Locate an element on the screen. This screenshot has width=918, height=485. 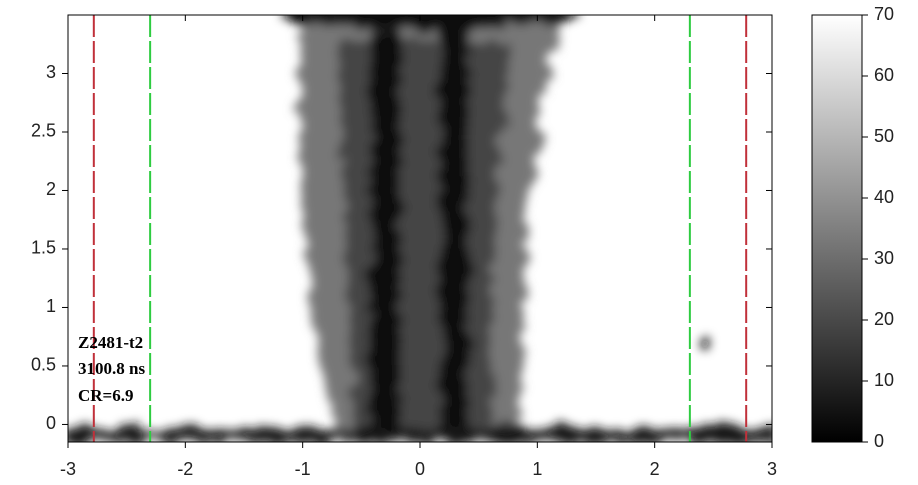
y-tick-label: 1 is located at coordinates (51, 306).